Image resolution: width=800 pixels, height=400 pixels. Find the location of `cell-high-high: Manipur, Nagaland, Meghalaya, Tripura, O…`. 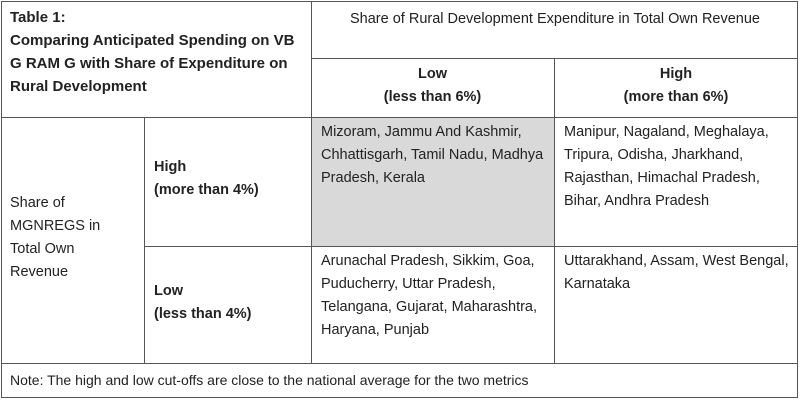

cell-high-high: Manipur, Nagaland, Meghalaya, Tripura, O… is located at coordinates (666, 166).